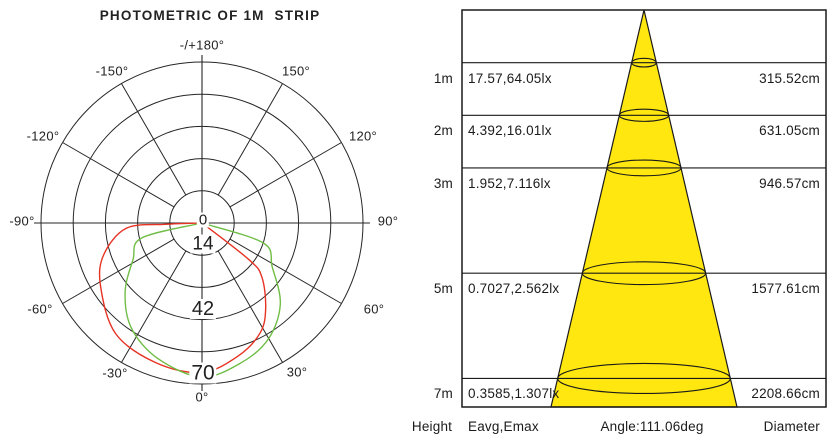 This screenshot has height=440, width=833. I want to click on photometric-green-curve, so click(203, 300).